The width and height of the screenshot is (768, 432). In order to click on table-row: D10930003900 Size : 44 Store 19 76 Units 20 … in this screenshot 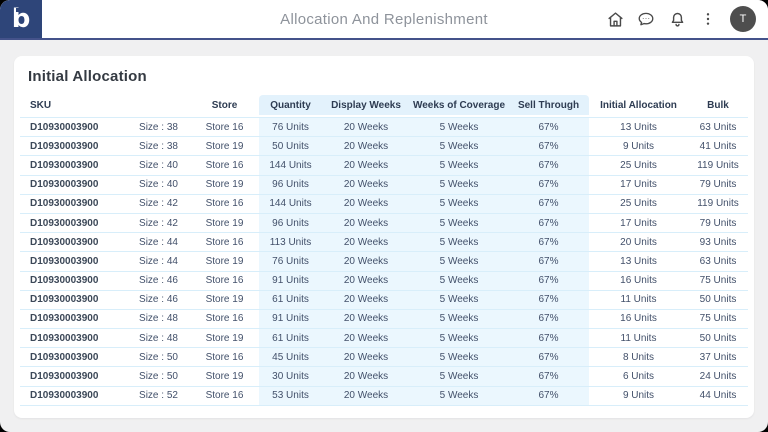, I will do `click(384, 261)`.